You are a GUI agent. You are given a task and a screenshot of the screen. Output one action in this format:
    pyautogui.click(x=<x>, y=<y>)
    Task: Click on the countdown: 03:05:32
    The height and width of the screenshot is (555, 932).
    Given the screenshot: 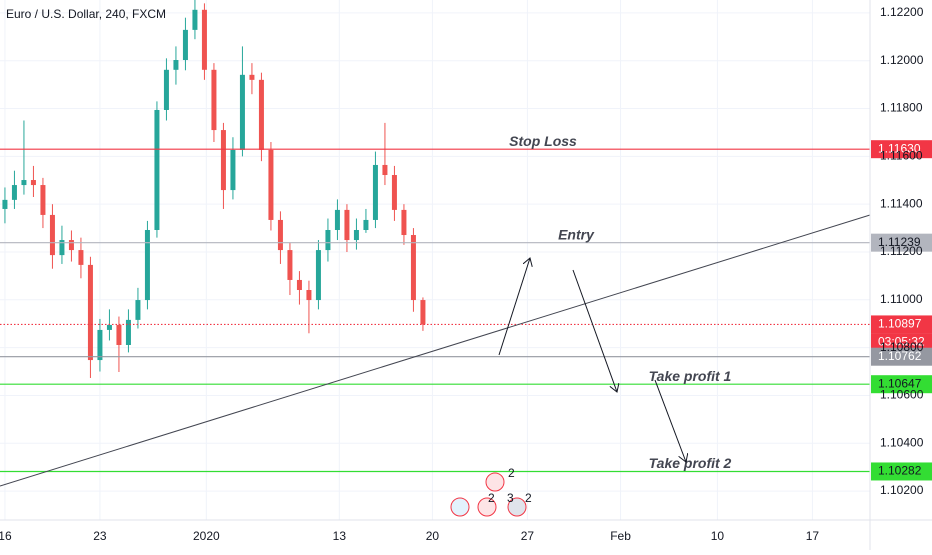 What is the action you would take?
    pyautogui.click(x=901, y=342)
    